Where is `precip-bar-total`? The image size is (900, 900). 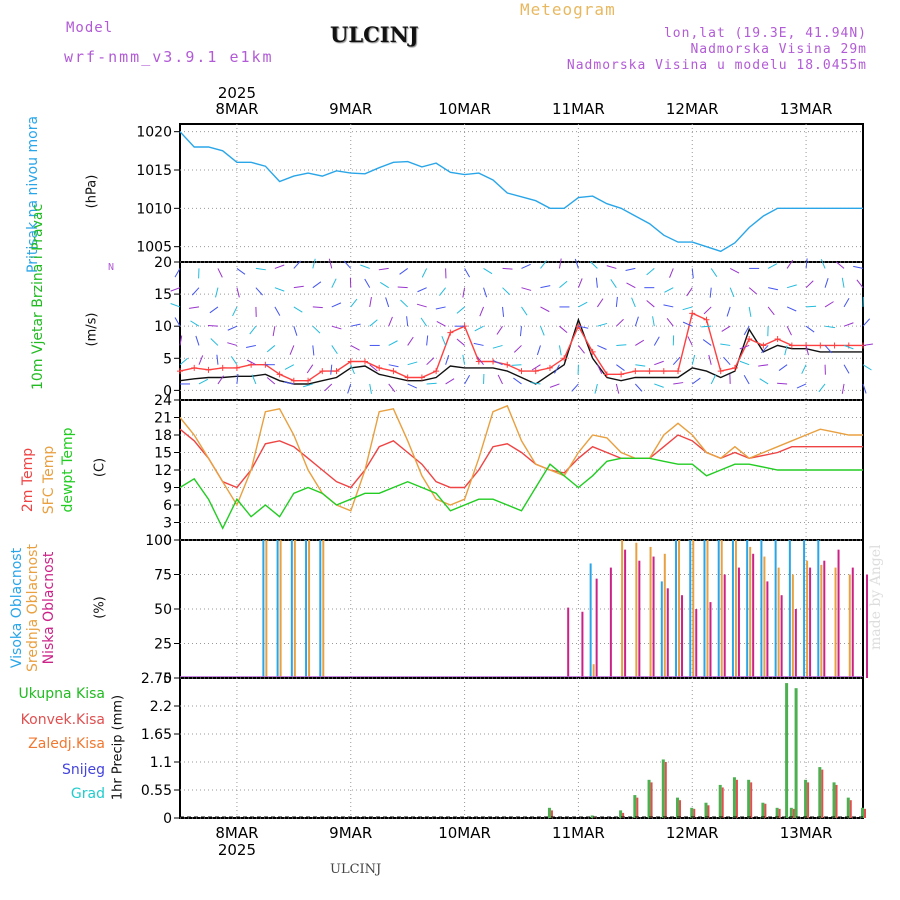
precip-bar-total is located at coordinates (806, 798).